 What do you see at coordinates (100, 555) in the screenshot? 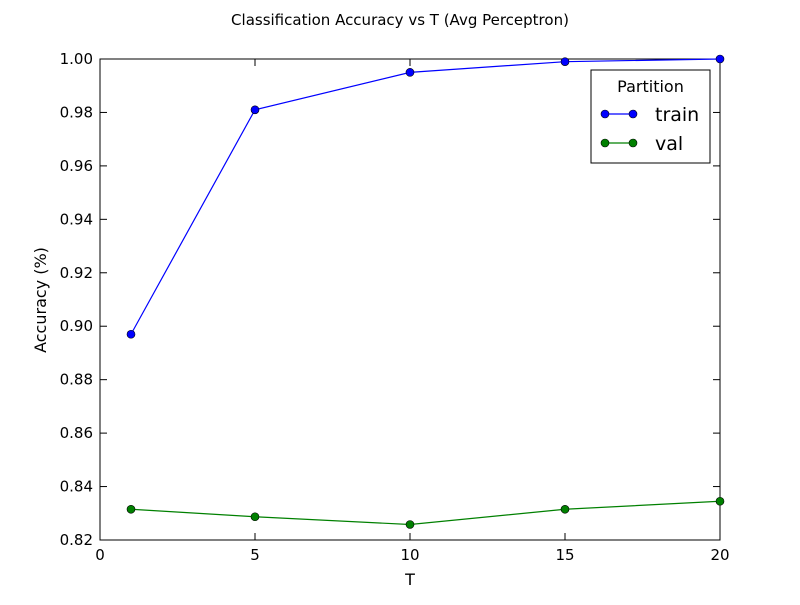
I see `x-tick-label: 0` at bounding box center [100, 555].